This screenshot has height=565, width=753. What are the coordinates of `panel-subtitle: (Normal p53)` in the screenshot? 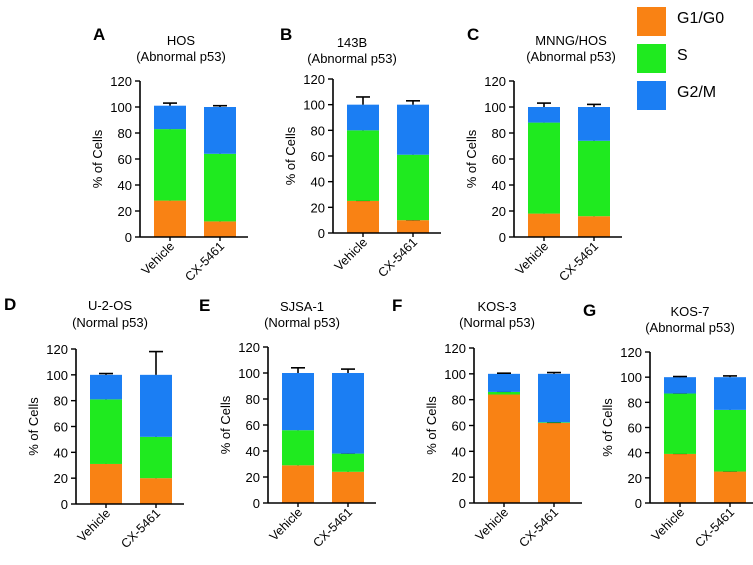 It's located at (497, 322).